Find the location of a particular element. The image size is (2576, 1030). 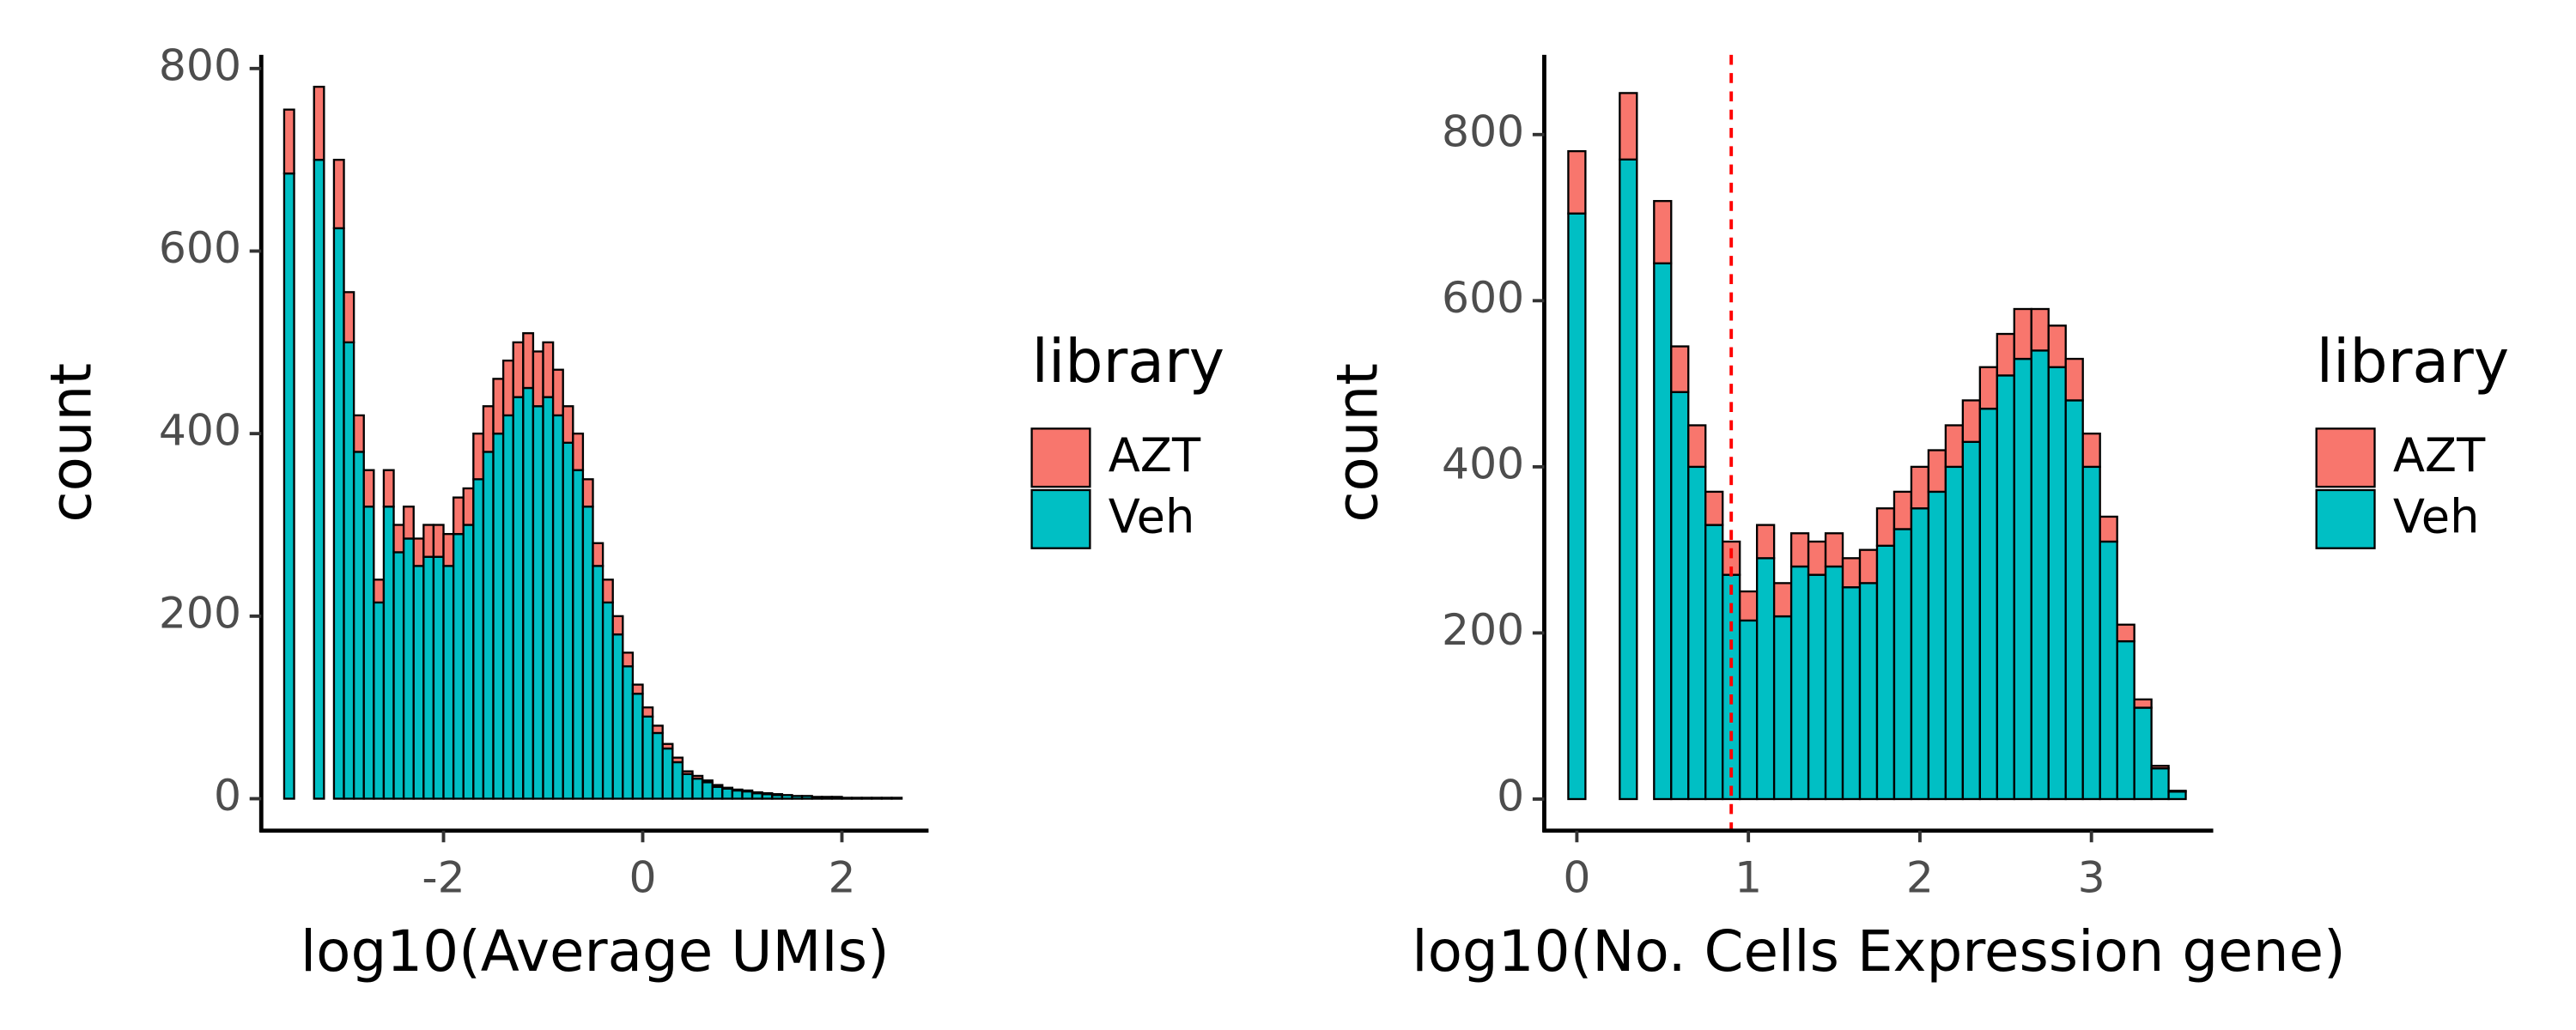

x-tick-label: 1 is located at coordinates (1748, 876).